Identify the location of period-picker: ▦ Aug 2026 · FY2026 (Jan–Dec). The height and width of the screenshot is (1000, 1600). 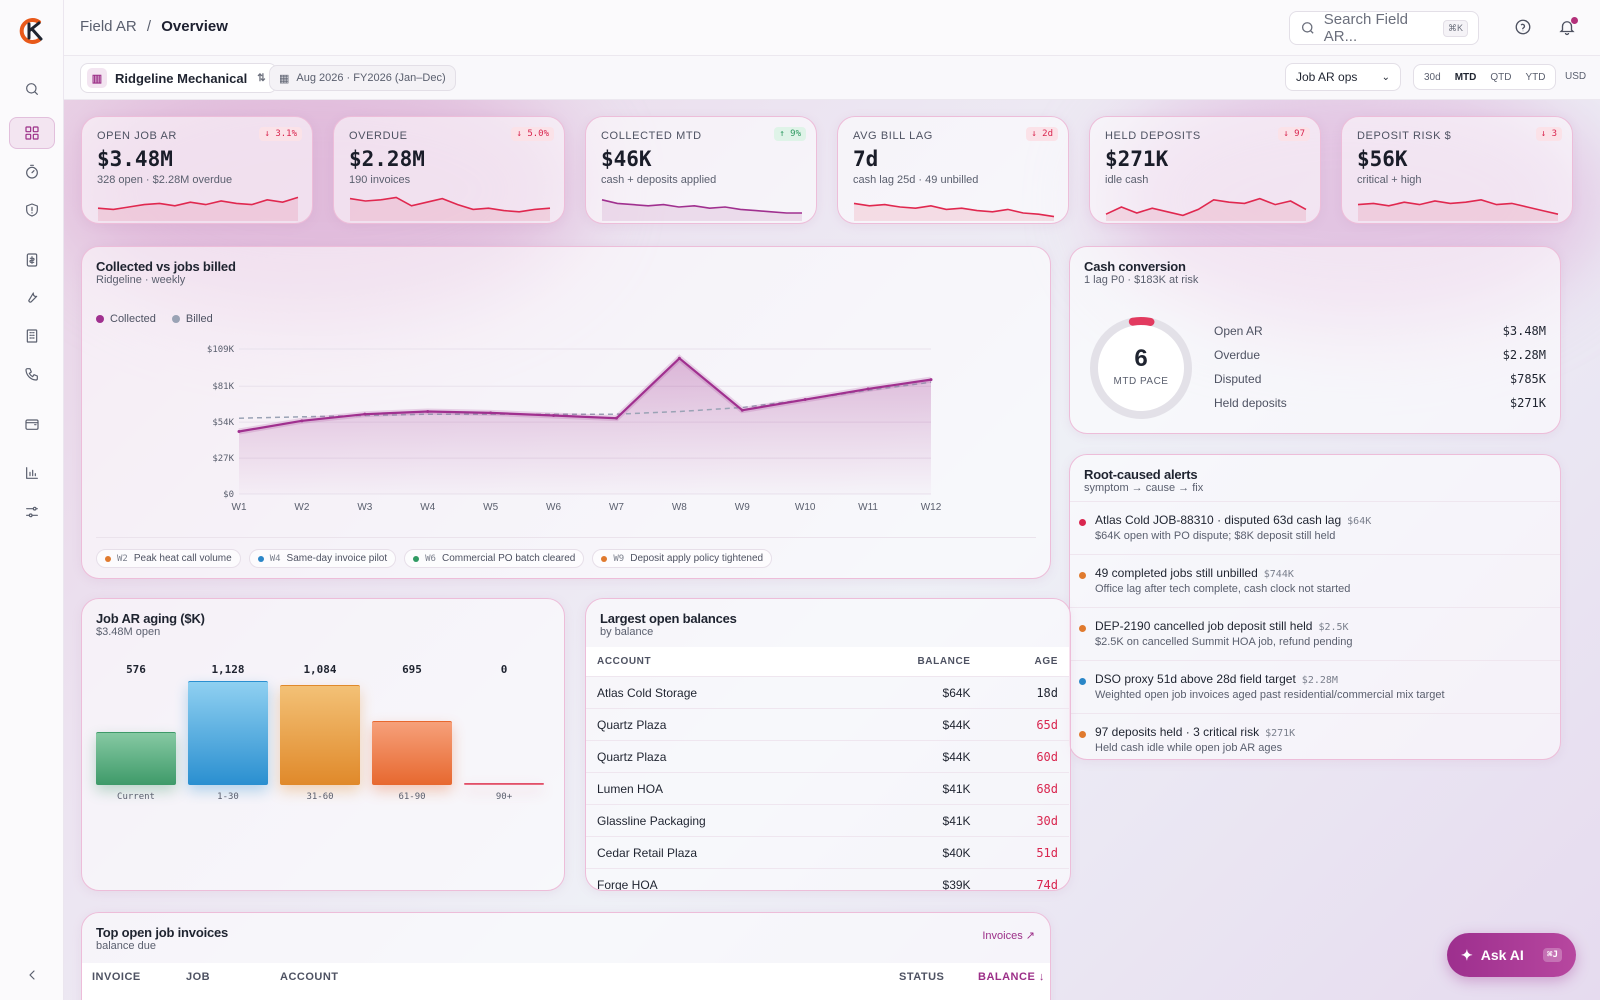
(362, 78).